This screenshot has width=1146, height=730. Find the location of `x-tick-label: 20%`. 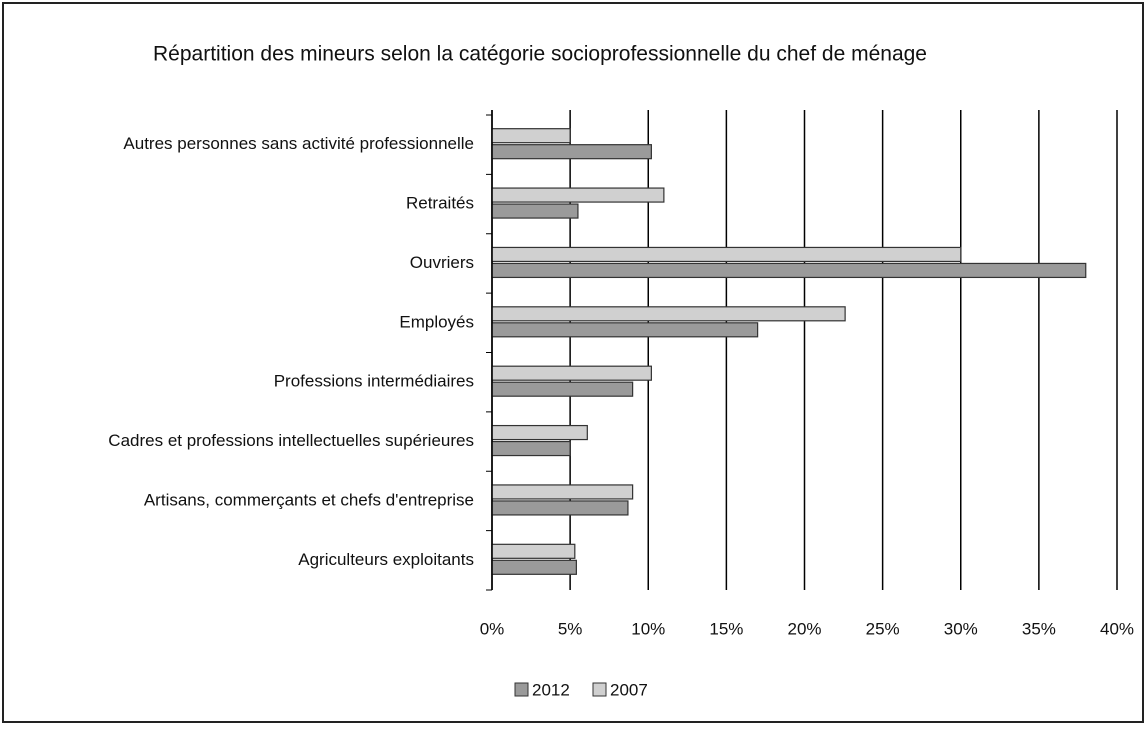

x-tick-label: 20% is located at coordinates (804, 628).